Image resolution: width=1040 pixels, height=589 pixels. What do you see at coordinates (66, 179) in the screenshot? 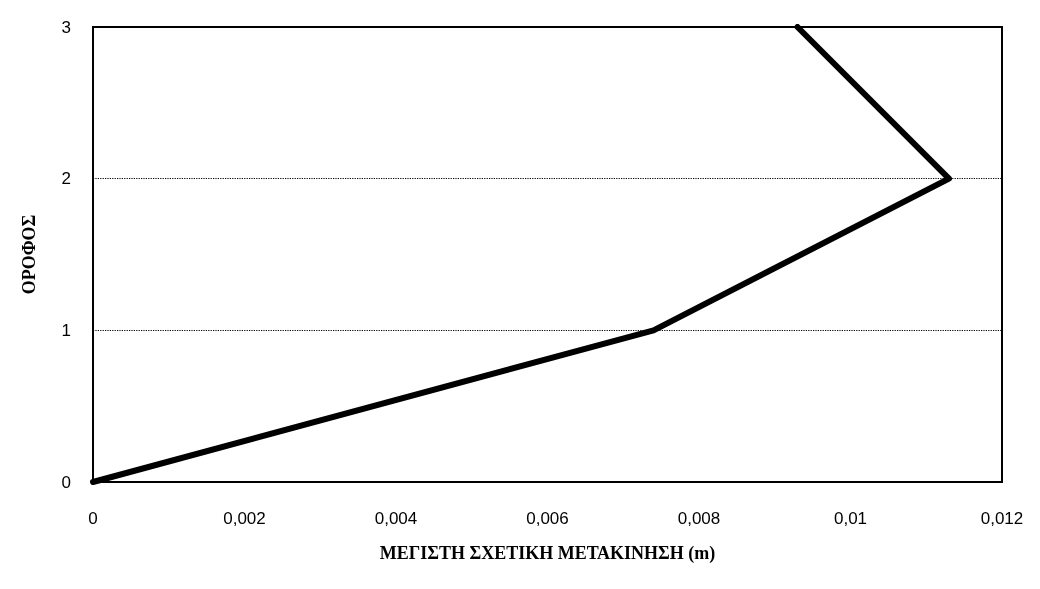
I see `y-tick-label: 2` at bounding box center [66, 179].